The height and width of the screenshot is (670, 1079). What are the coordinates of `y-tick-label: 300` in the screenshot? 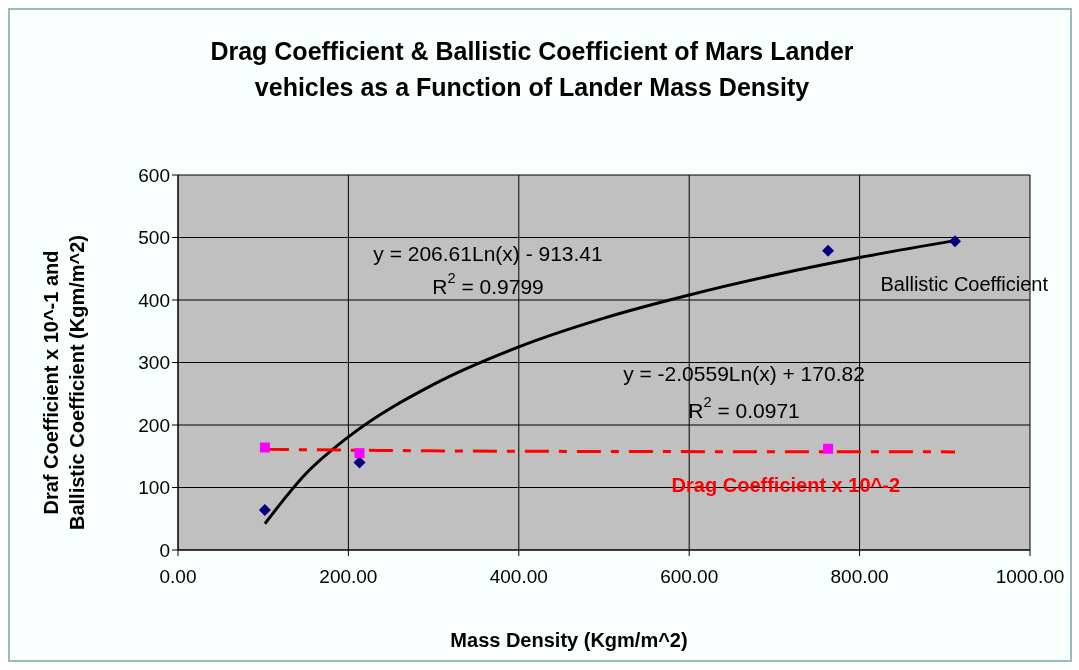 It's located at (154, 363).